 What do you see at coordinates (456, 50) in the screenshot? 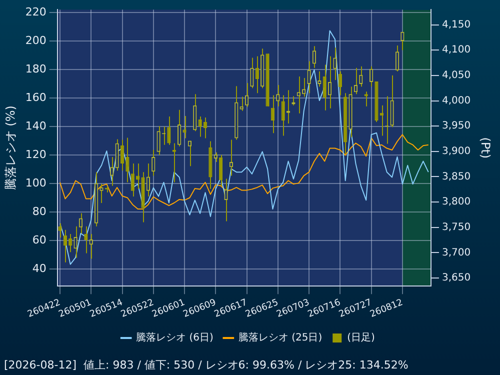
I see `y2-tick-label: 4,100` at bounding box center [456, 50].